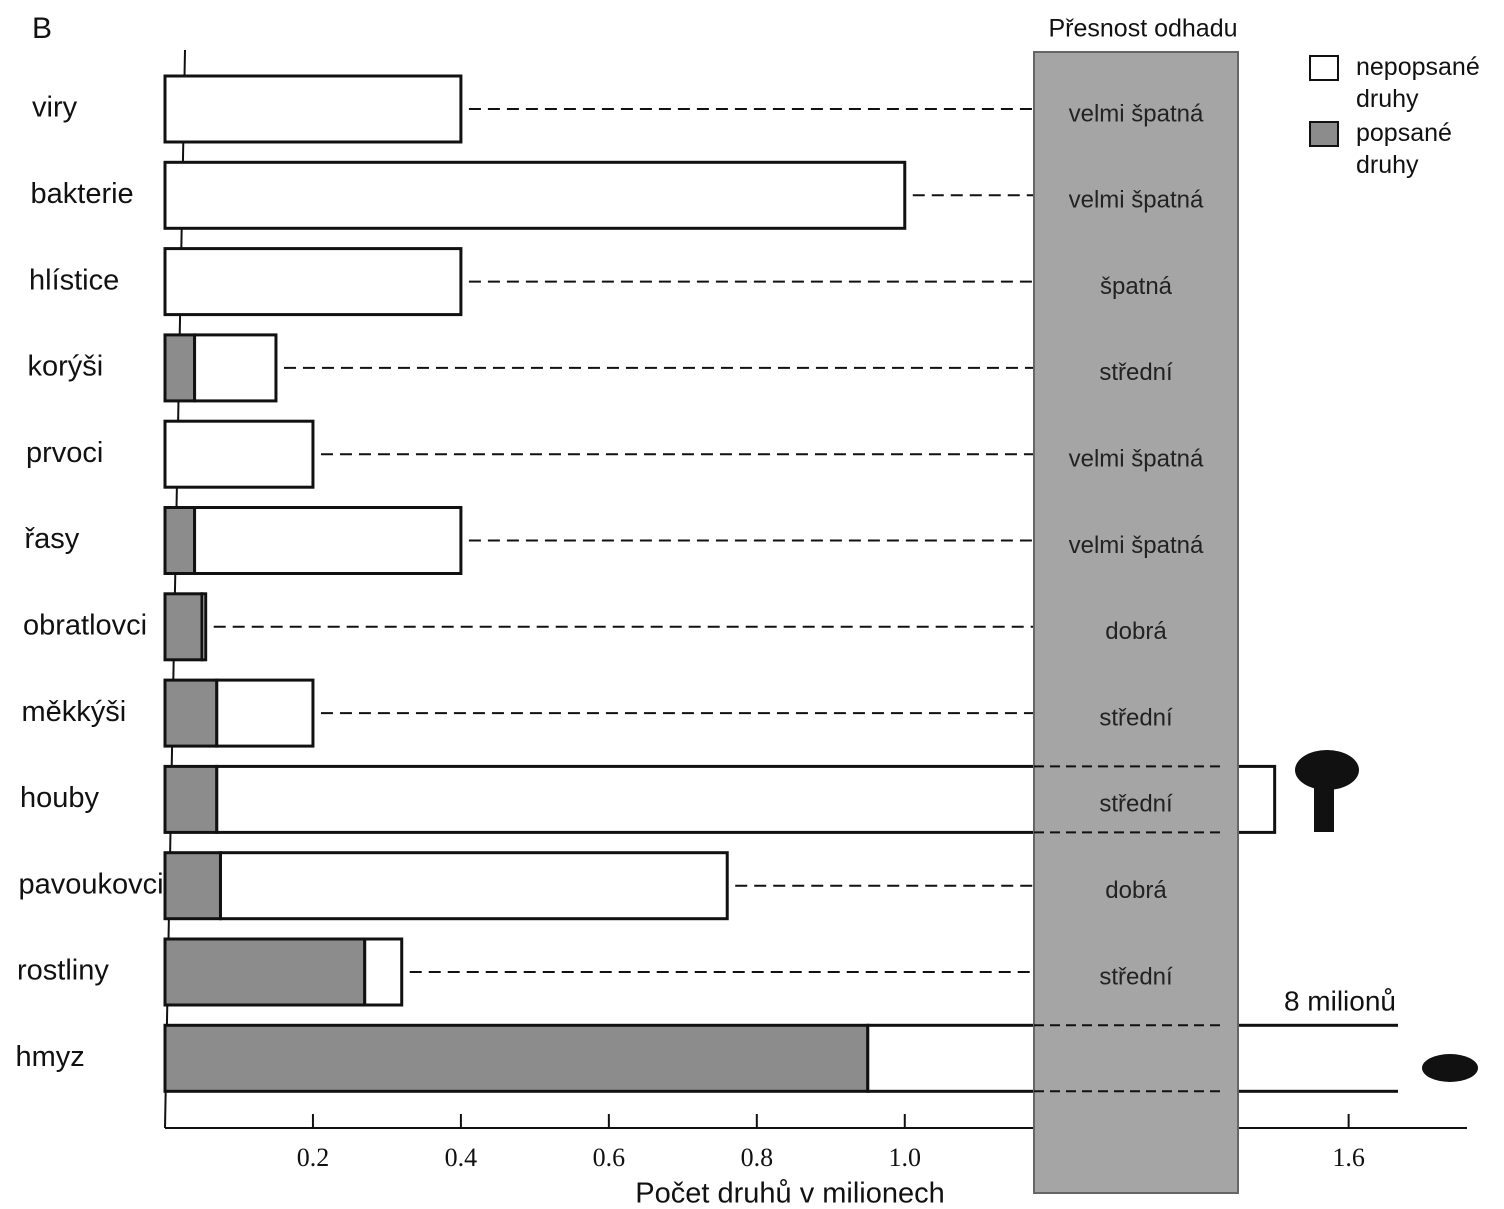 The image size is (1504, 1209). I want to click on mushroom-icon, so click(1327, 770).